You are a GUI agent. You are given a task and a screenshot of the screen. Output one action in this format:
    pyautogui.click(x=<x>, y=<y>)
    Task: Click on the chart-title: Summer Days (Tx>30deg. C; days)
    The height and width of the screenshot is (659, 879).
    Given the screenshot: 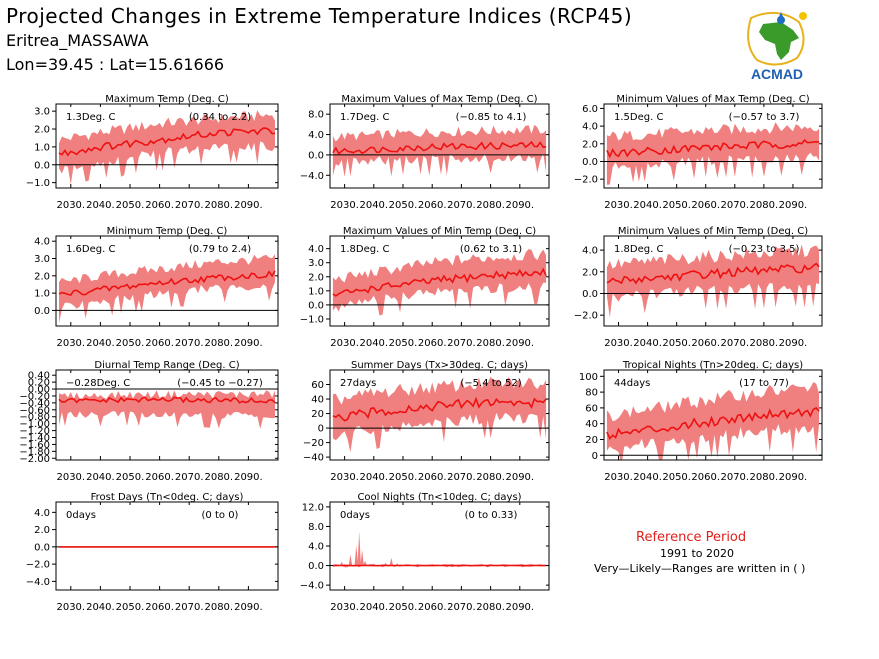 What is the action you would take?
    pyautogui.click(x=439, y=365)
    